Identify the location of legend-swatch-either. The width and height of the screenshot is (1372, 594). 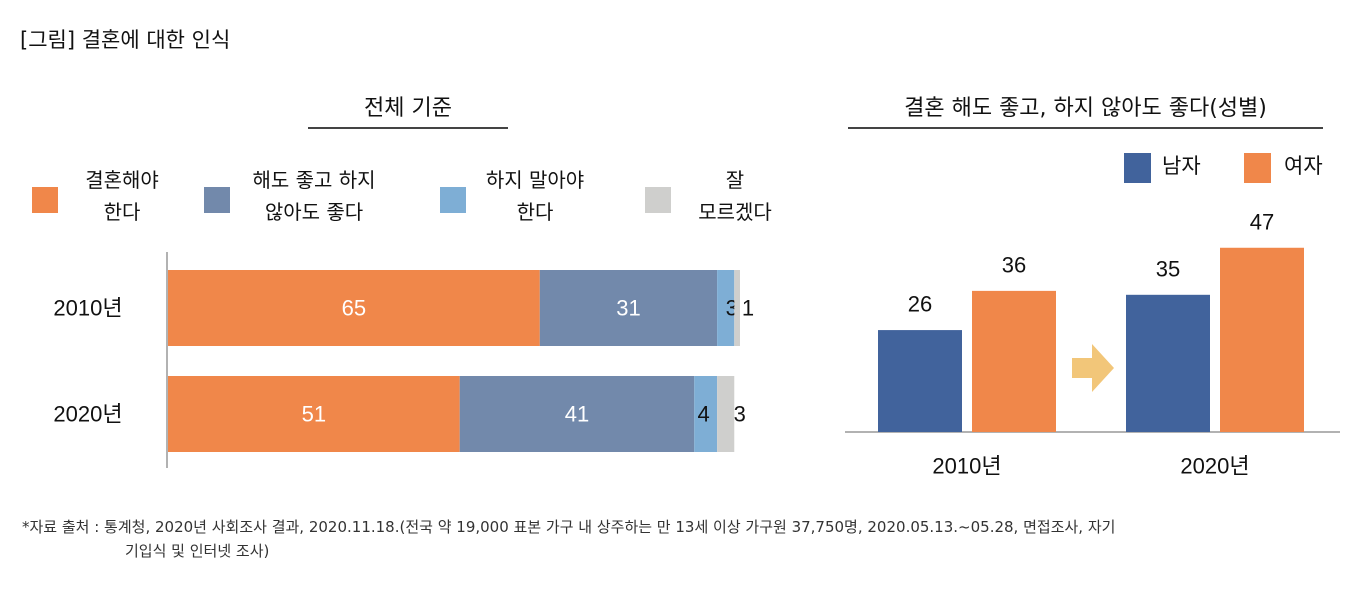
(217, 200).